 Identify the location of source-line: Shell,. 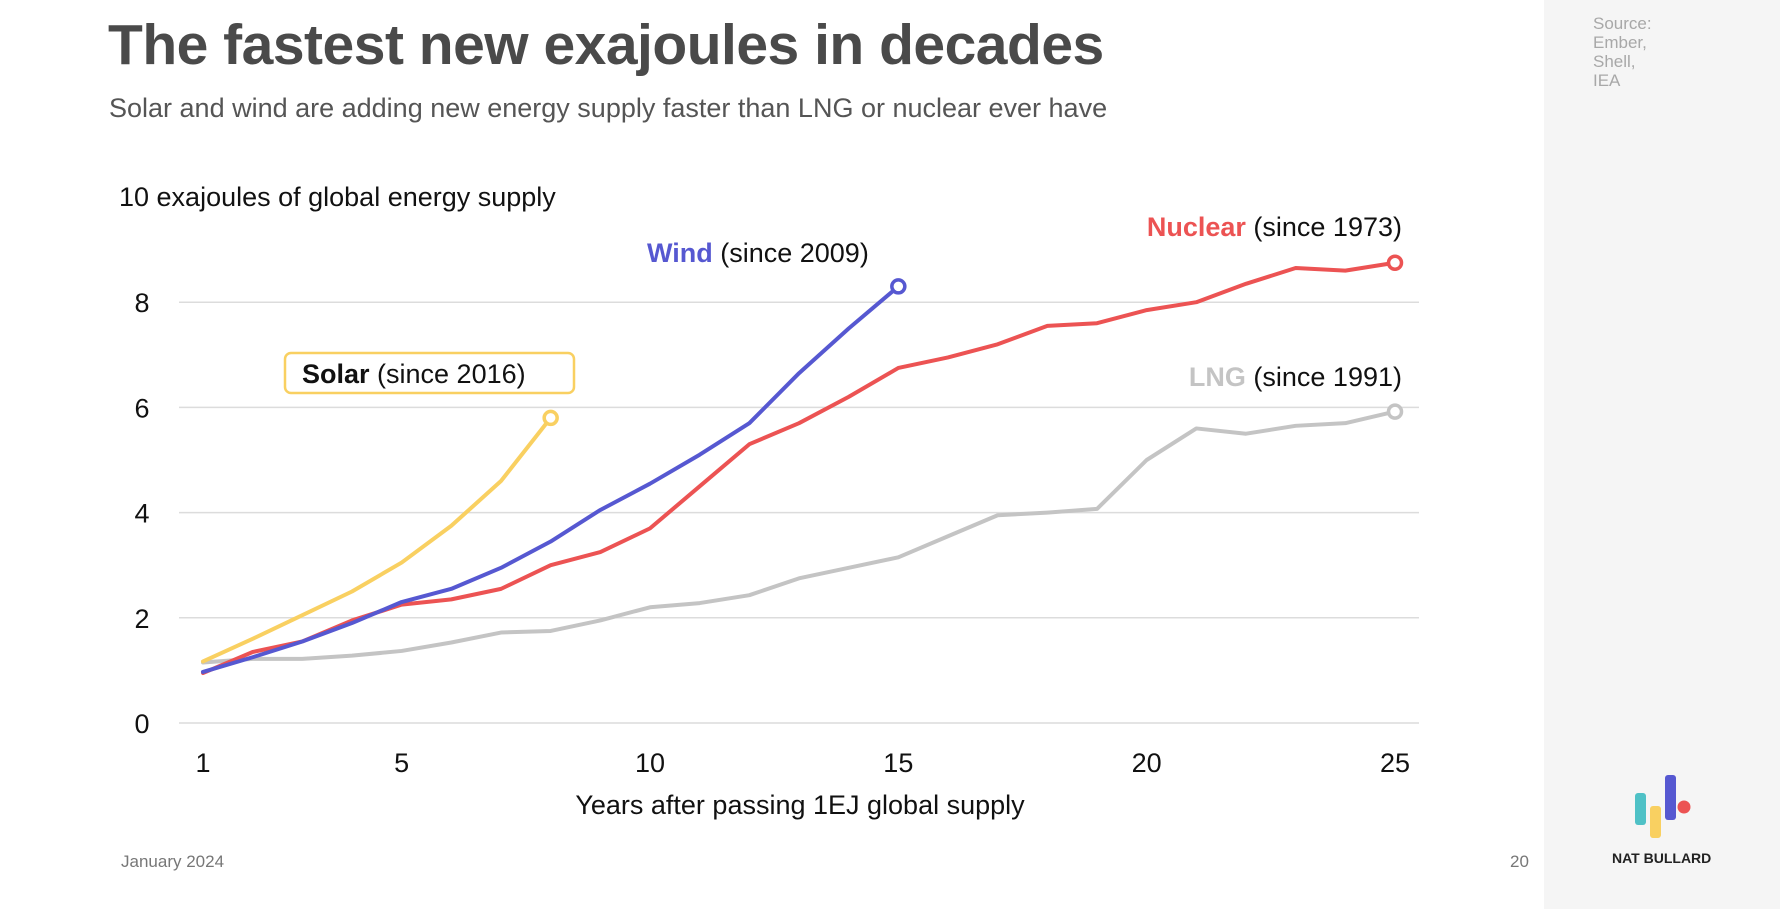
(1614, 61).